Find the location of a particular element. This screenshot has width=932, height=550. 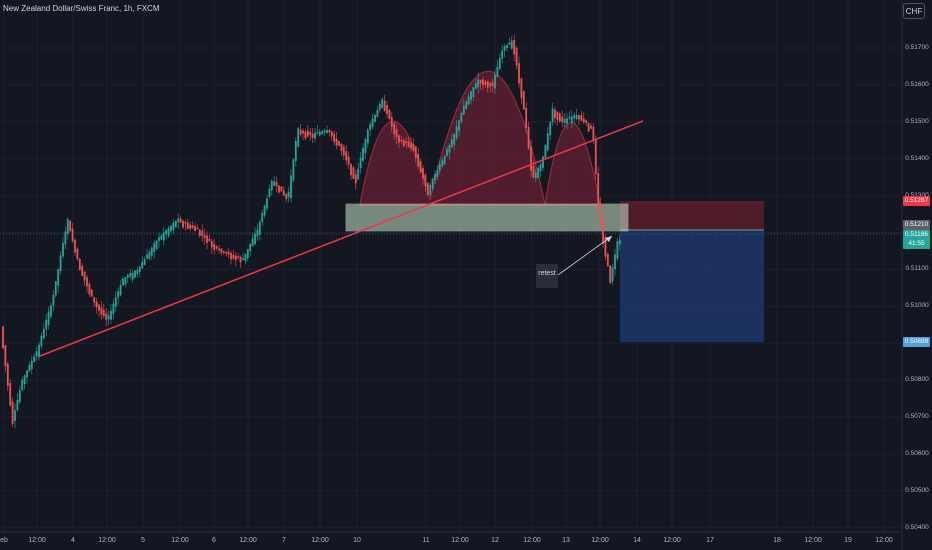

price-label: 0.51500 is located at coordinates (917, 121).